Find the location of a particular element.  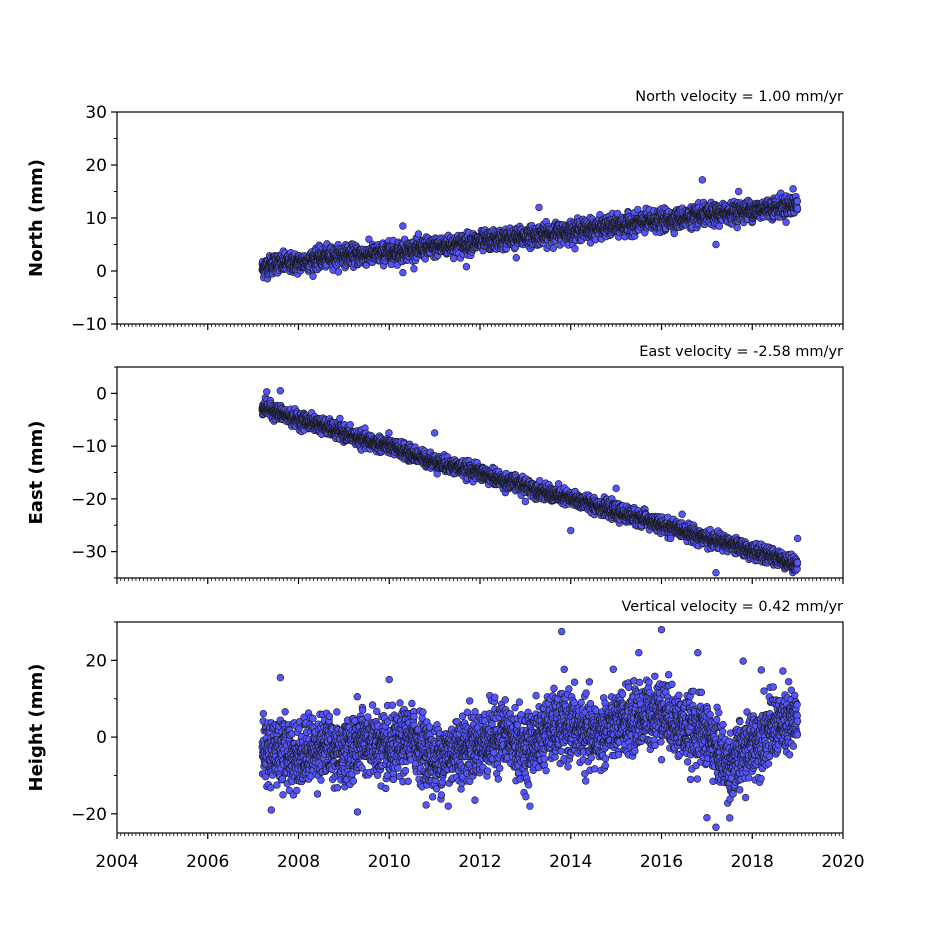

y-tick-label: 30 is located at coordinates (96, 113).